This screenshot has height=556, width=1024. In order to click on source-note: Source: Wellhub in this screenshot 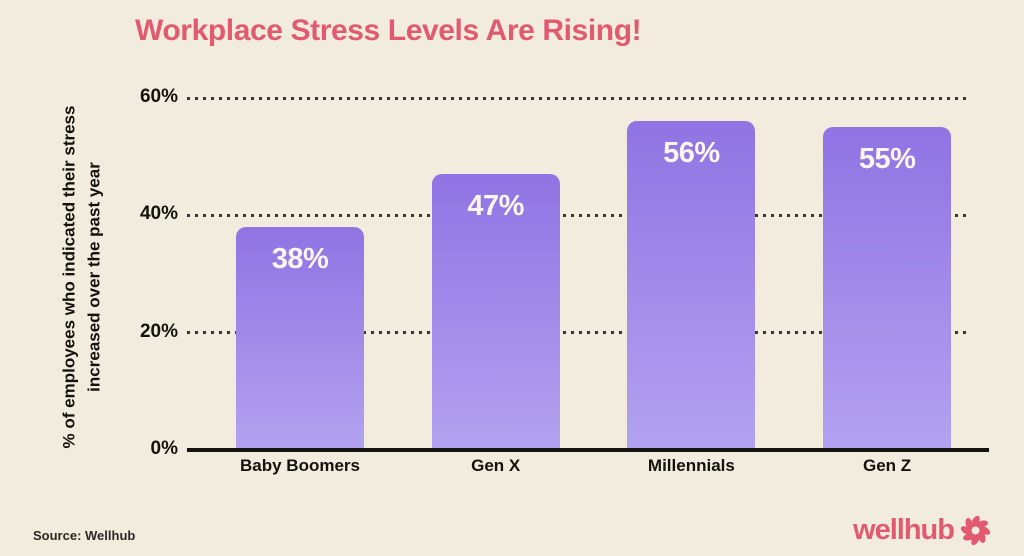, I will do `click(84, 535)`.